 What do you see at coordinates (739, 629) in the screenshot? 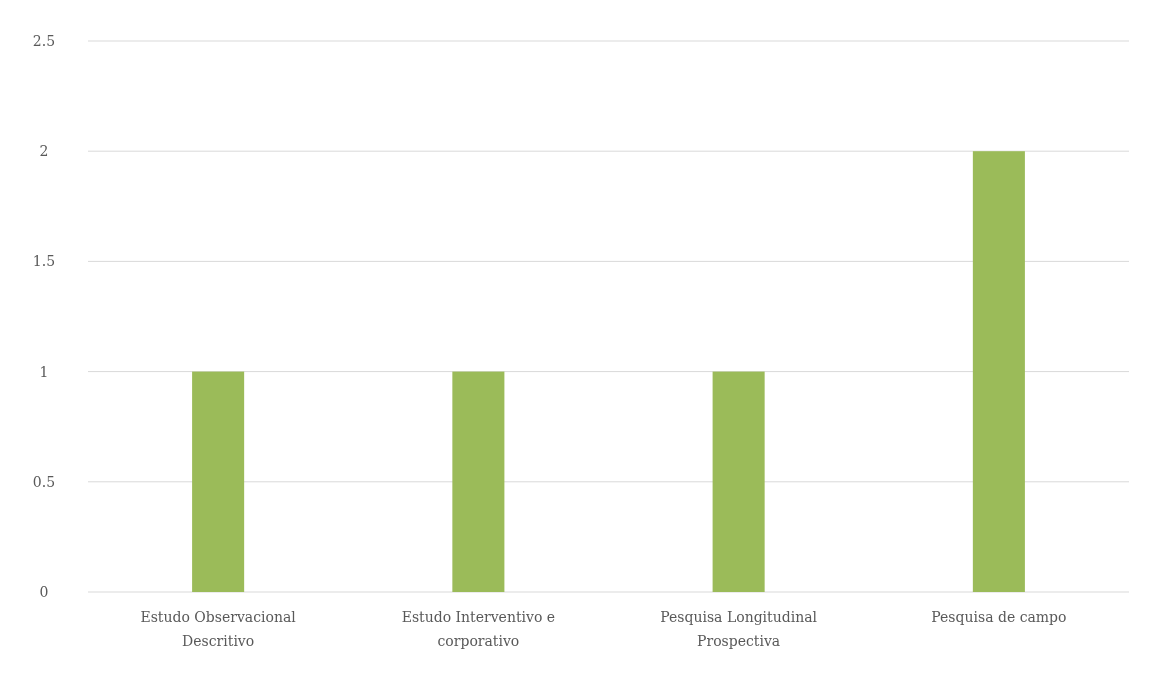
I see `x-tick-label: Pesquisa Longitudinal Prospectiva` at bounding box center [739, 629].